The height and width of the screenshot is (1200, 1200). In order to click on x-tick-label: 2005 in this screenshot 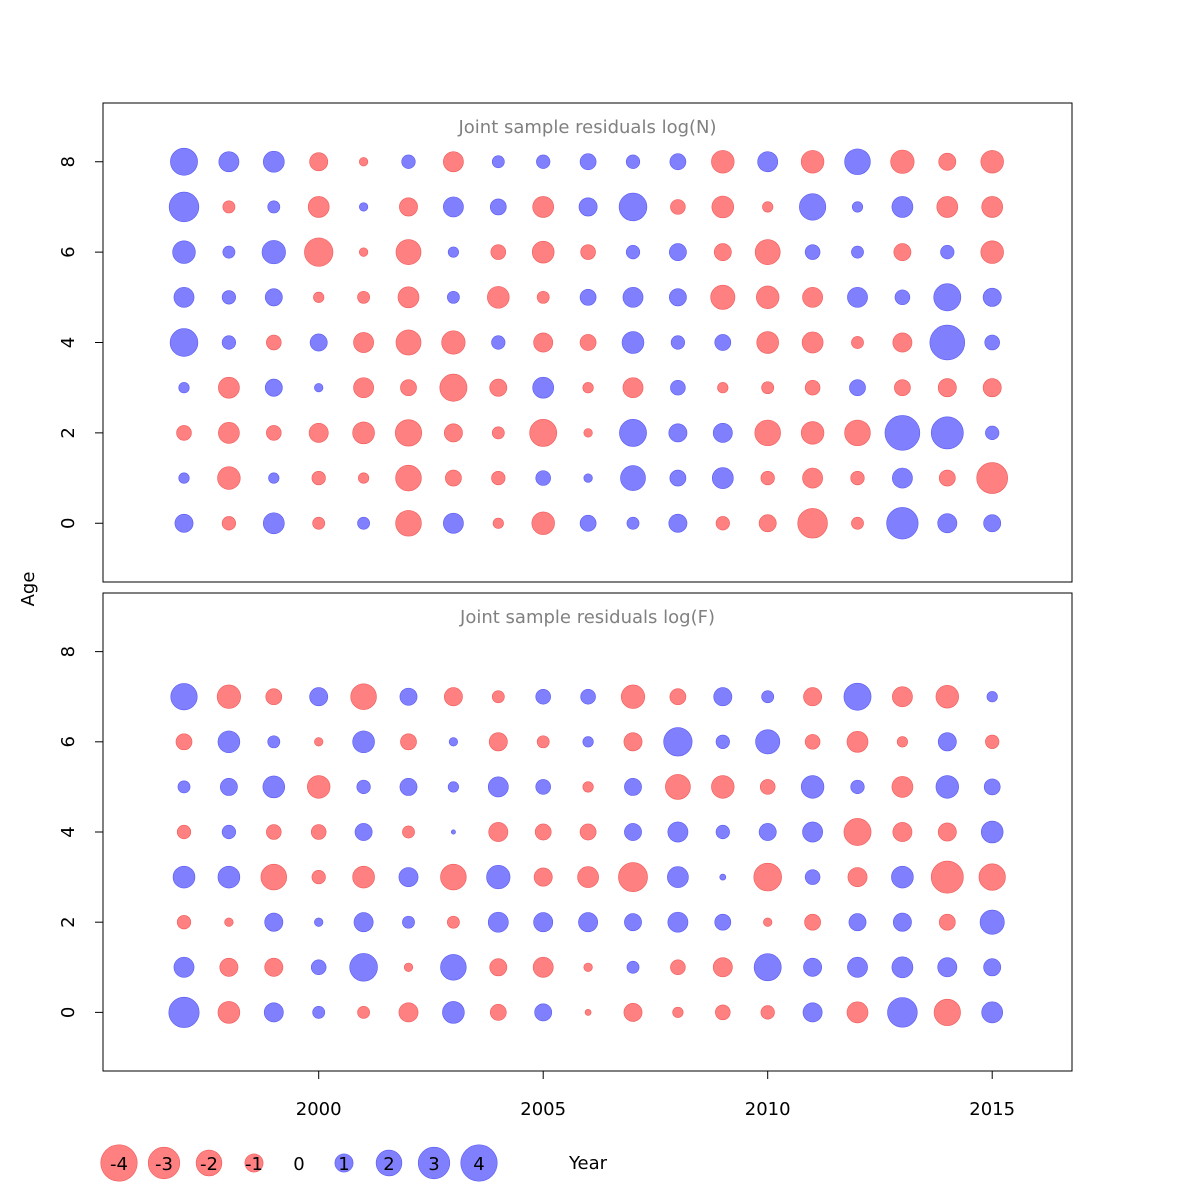, I will do `click(543, 1109)`.